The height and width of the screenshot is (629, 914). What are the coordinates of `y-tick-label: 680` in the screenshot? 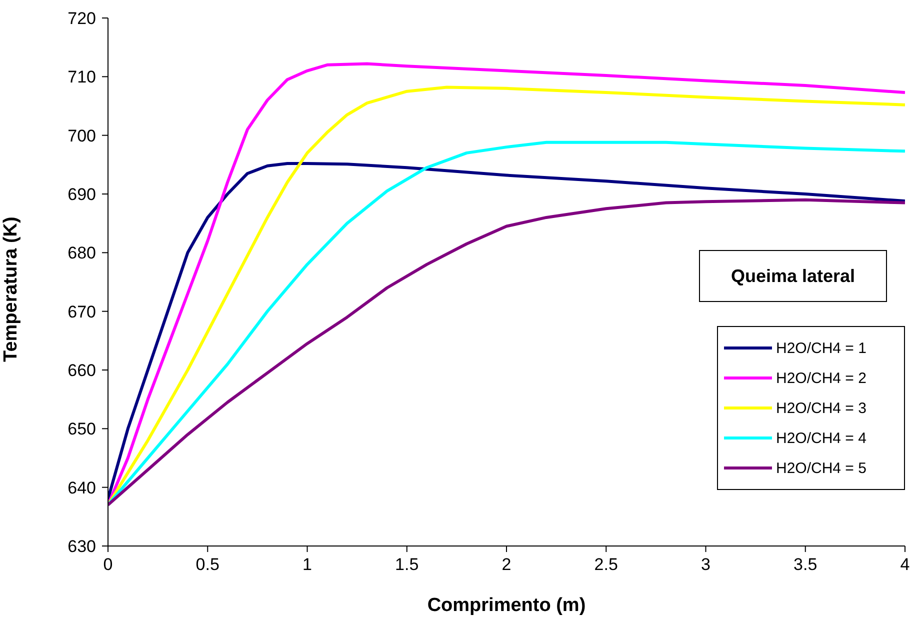 It's located at (82, 253).